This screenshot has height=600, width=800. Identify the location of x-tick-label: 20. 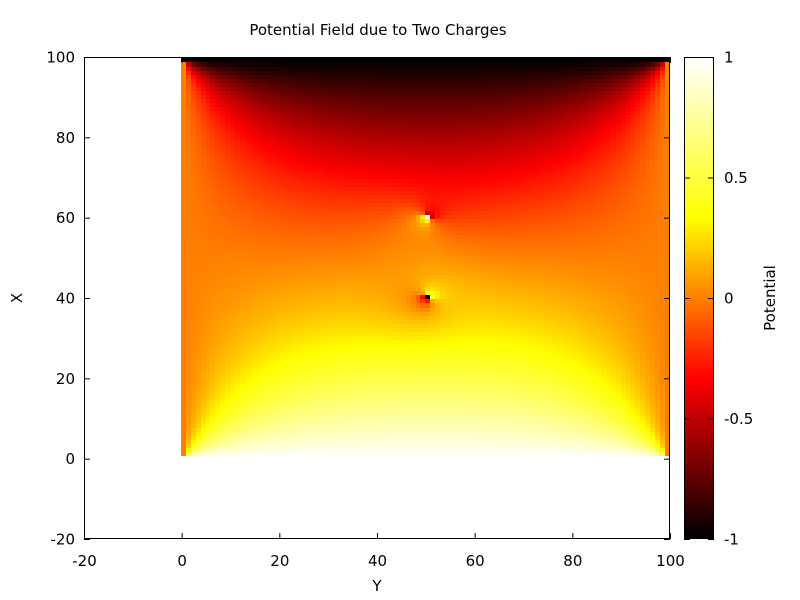
(279, 561).